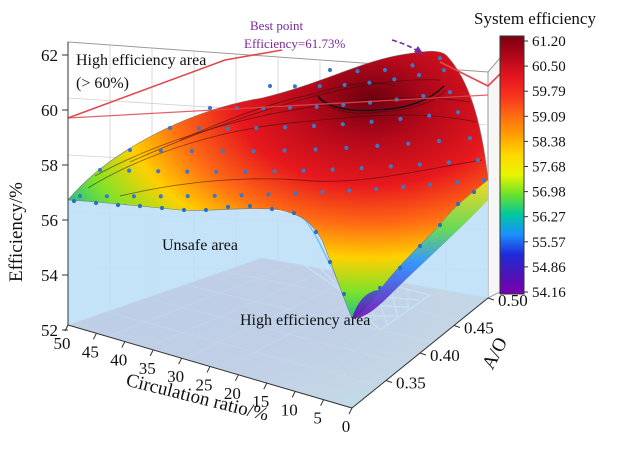  I want to click on best-point-label: Best point, so click(276, 25).